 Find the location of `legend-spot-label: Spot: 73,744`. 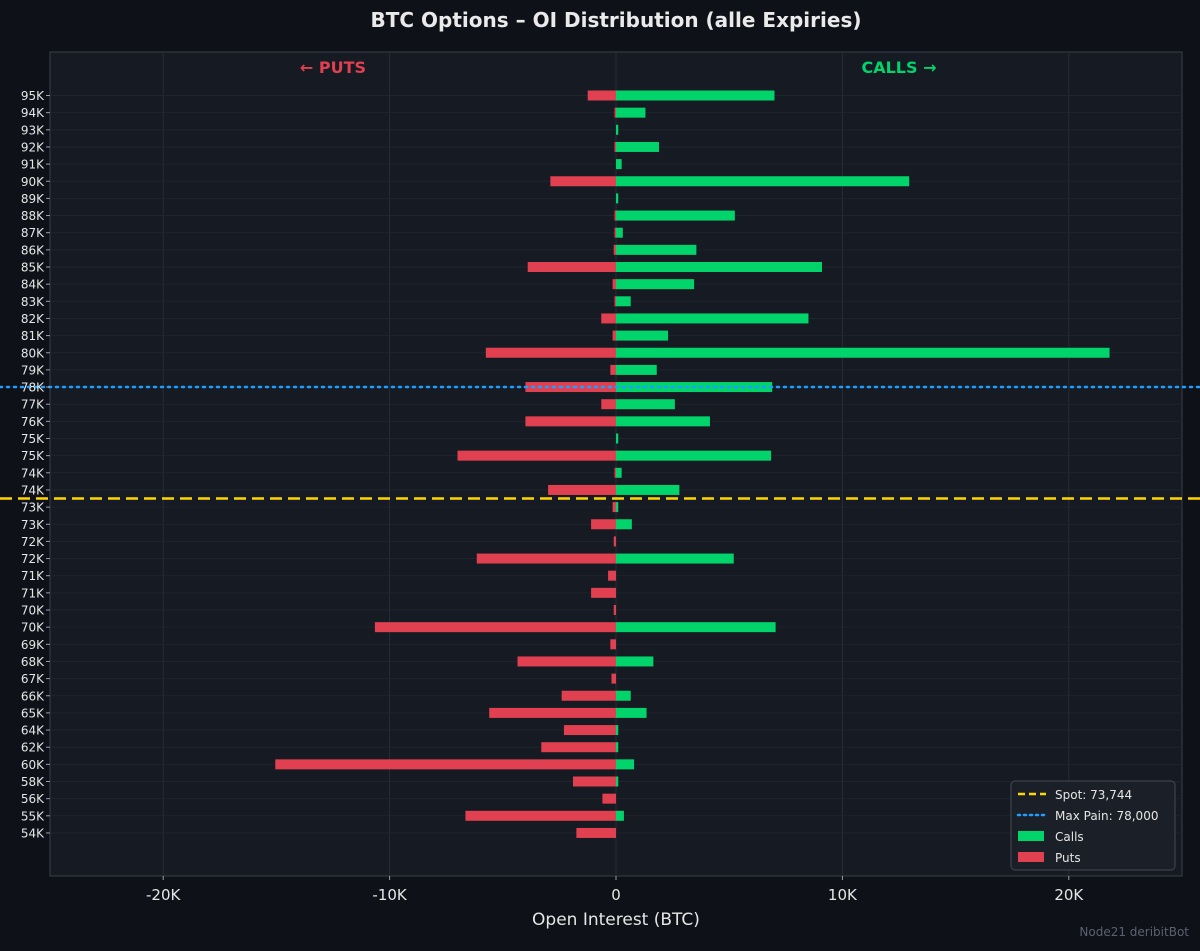

legend-spot-label: Spot: 73,744 is located at coordinates (1093, 795).